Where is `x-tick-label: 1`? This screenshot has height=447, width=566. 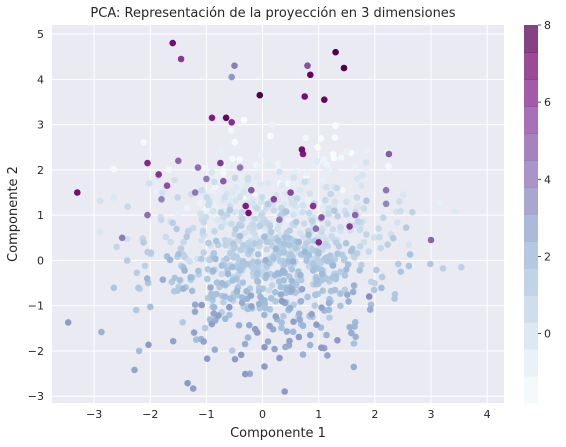
x-tick-label: 1 is located at coordinates (318, 414).